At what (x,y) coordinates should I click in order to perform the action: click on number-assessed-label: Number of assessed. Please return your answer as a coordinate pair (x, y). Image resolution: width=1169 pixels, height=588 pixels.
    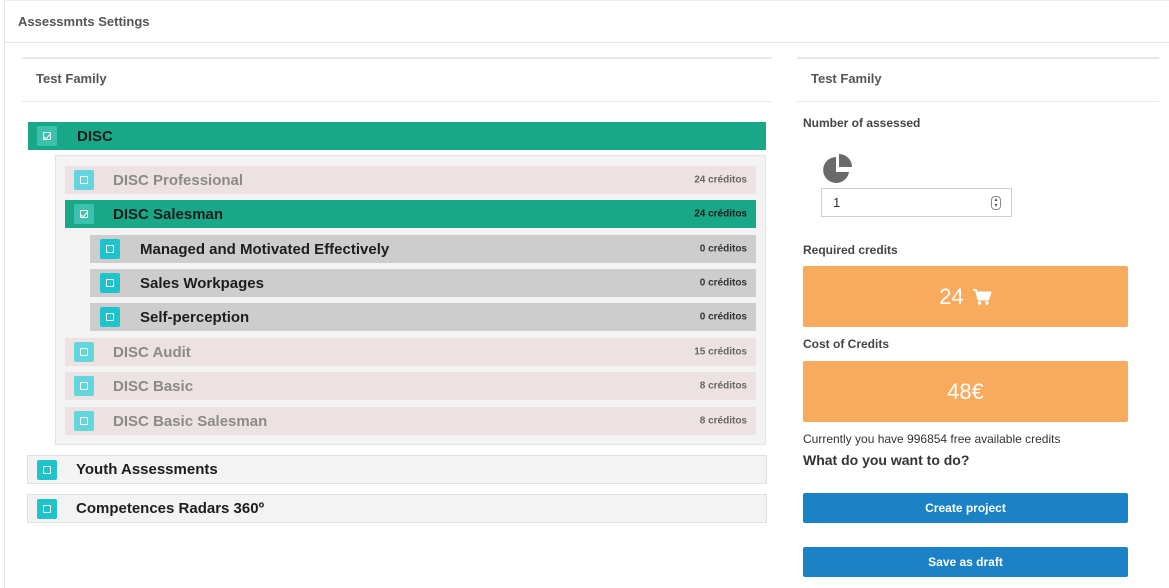
    Looking at the image, I should click on (862, 123).